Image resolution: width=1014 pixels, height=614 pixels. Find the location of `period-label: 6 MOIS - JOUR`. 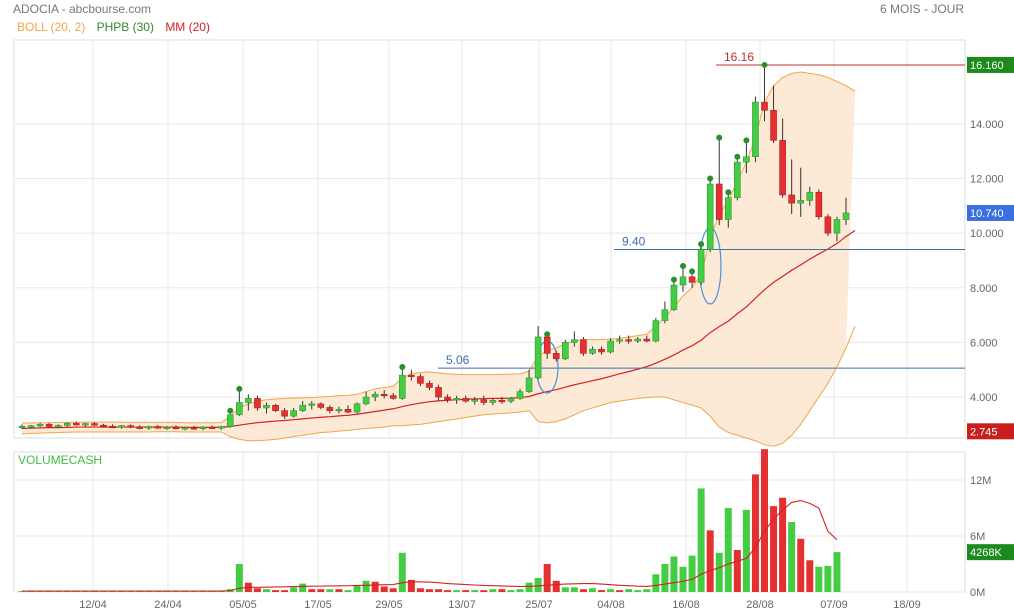

period-label: 6 MOIS - JOUR is located at coordinates (921, 9).